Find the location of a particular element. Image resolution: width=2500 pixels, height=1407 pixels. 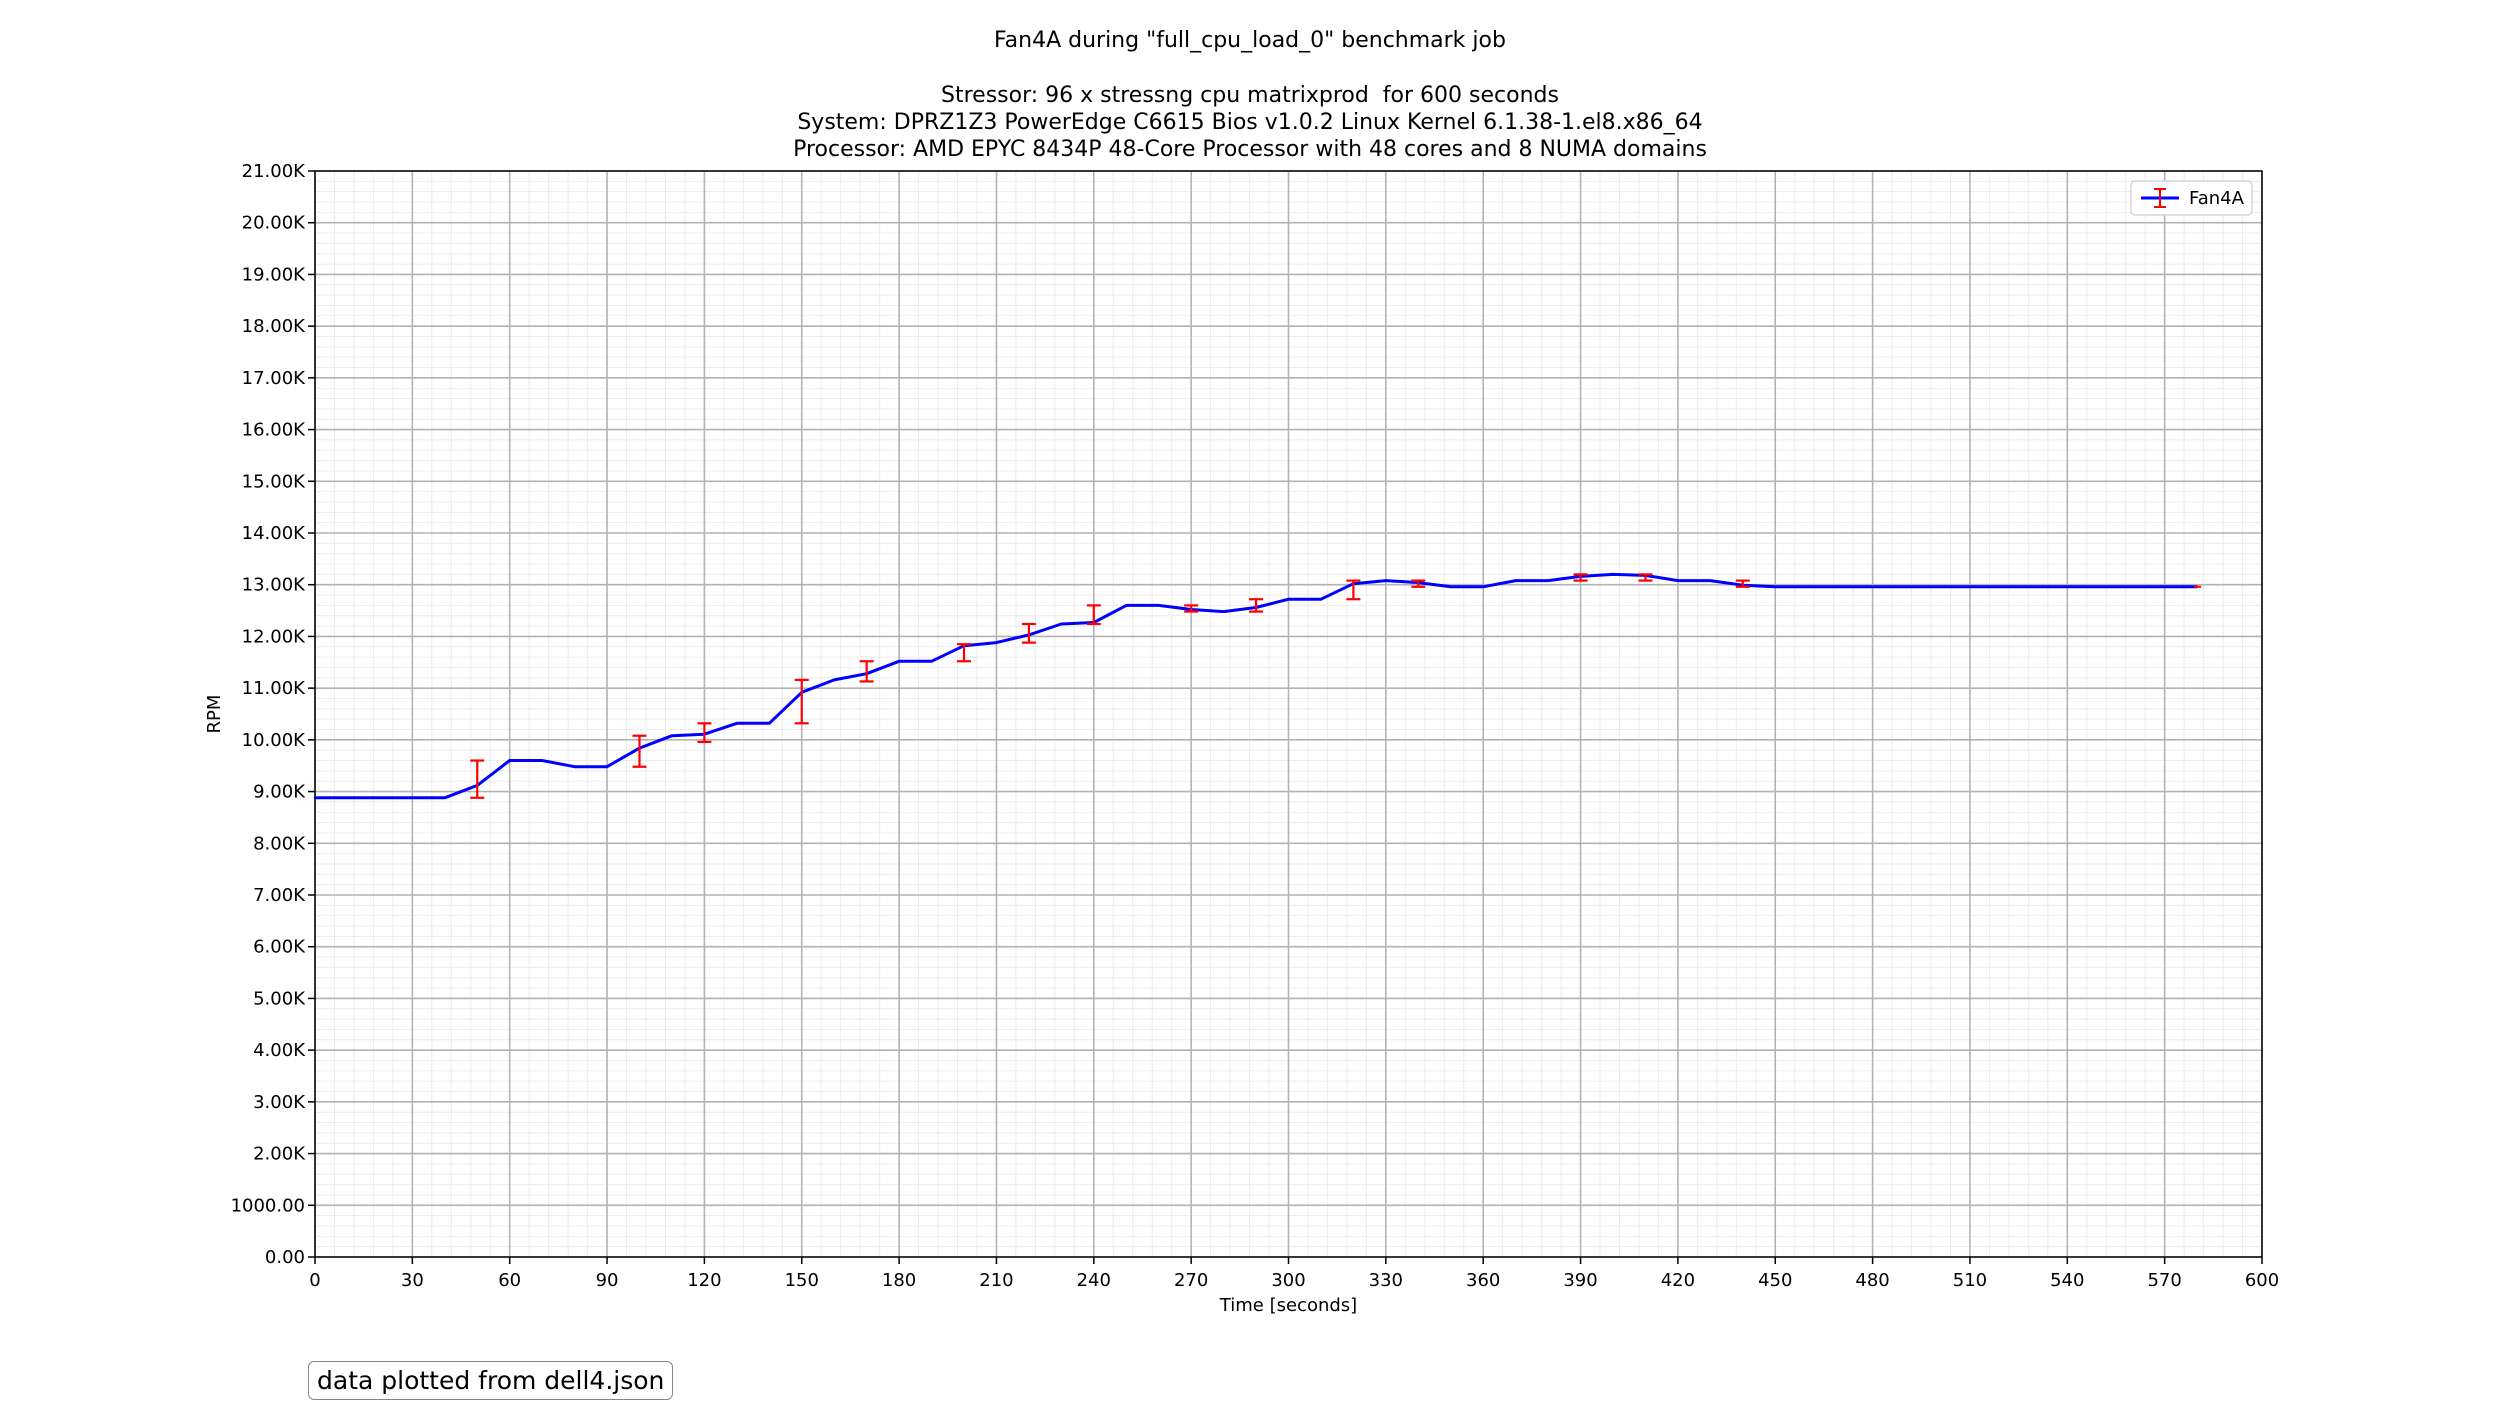

y-tick-label: 10.00K is located at coordinates (274, 740).